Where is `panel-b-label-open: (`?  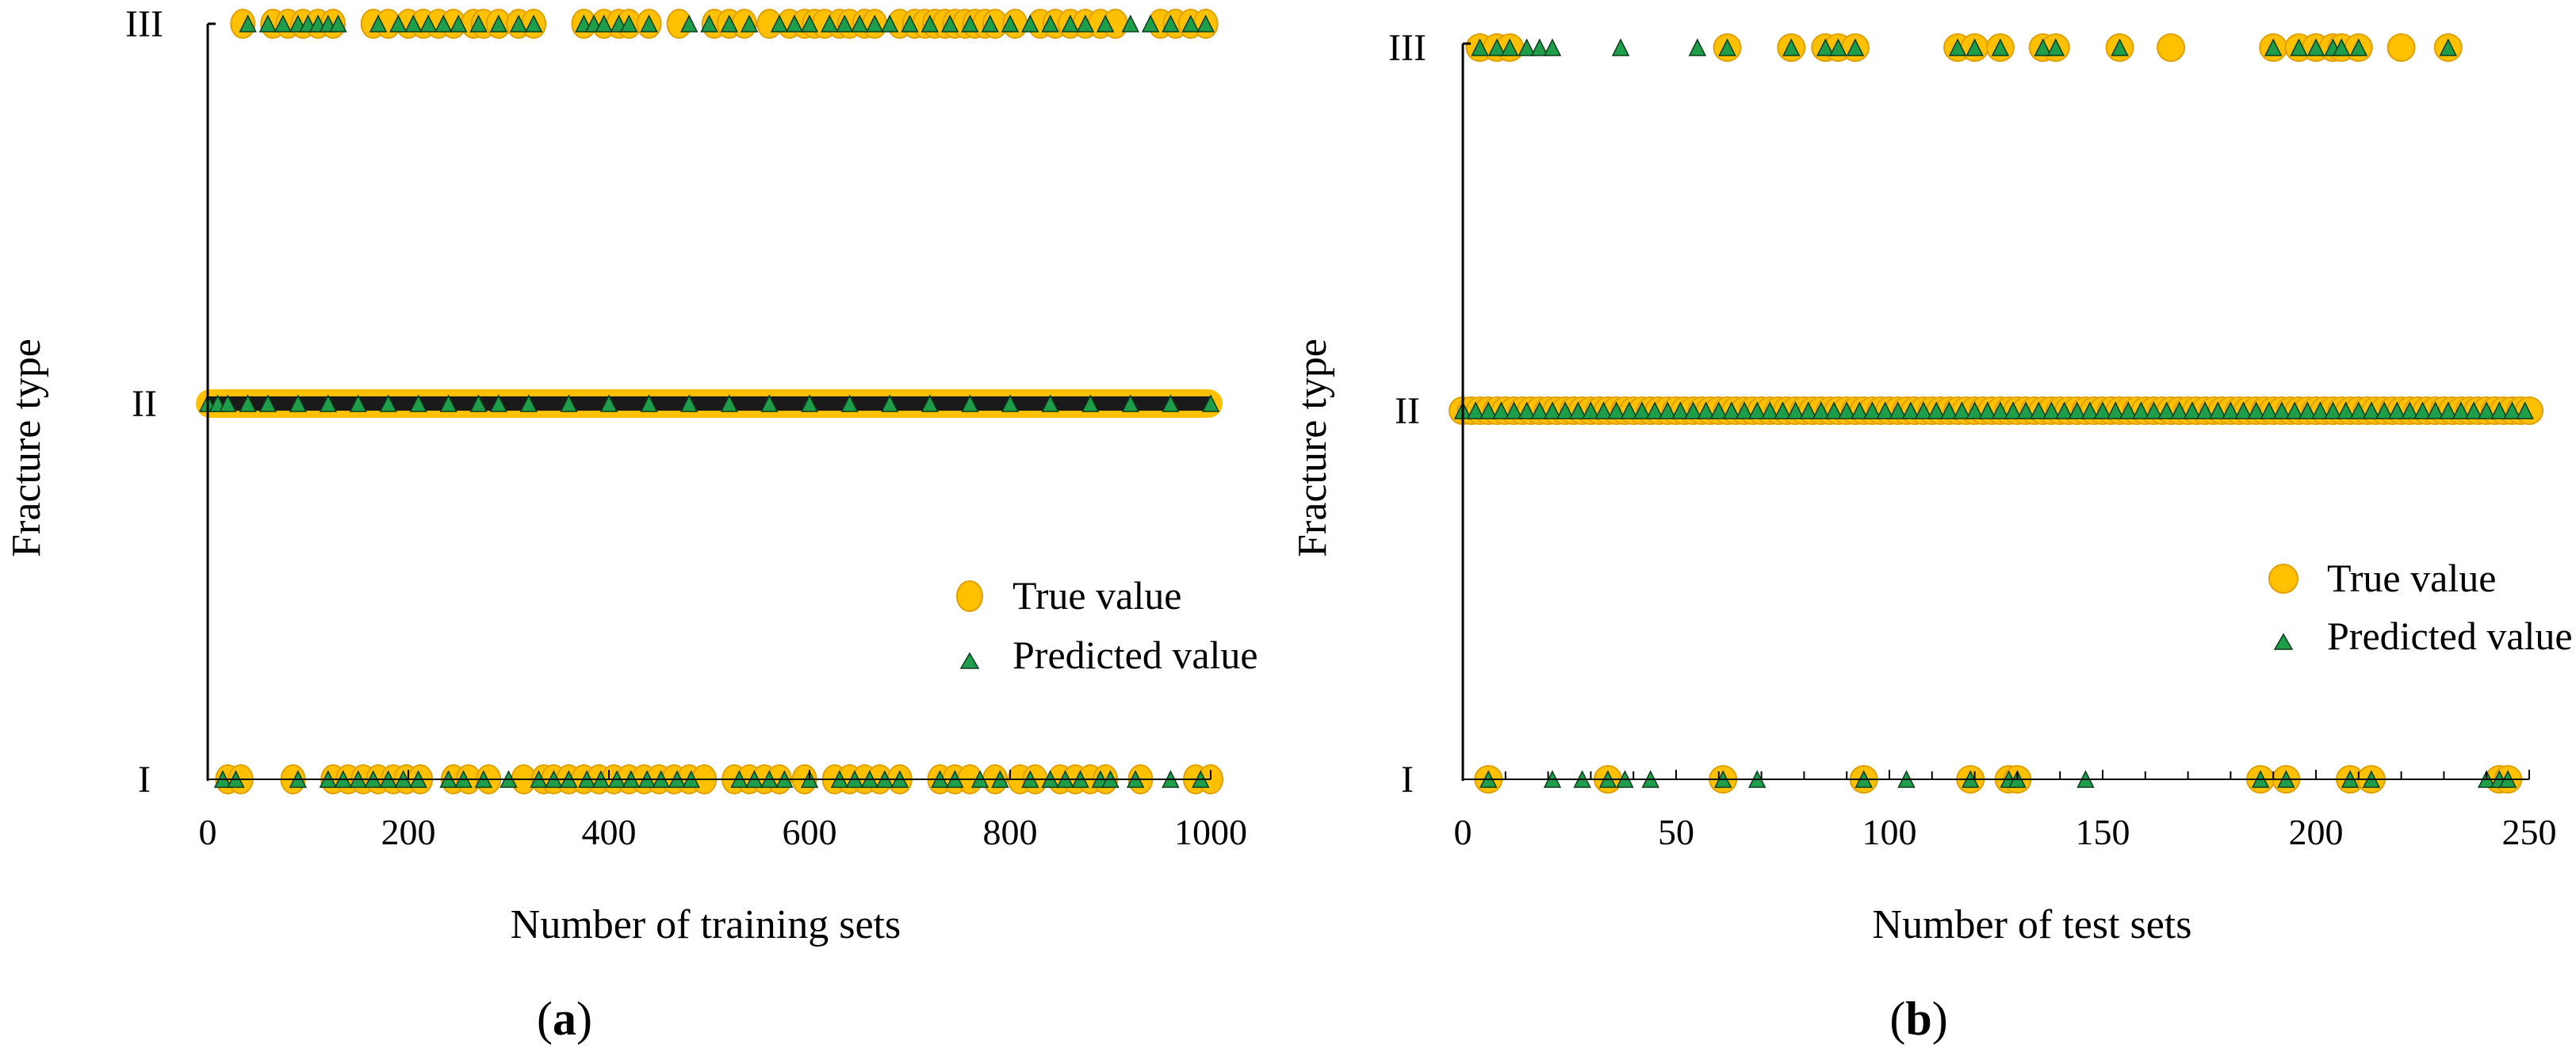 panel-b-label-open: ( is located at coordinates (1897, 1019).